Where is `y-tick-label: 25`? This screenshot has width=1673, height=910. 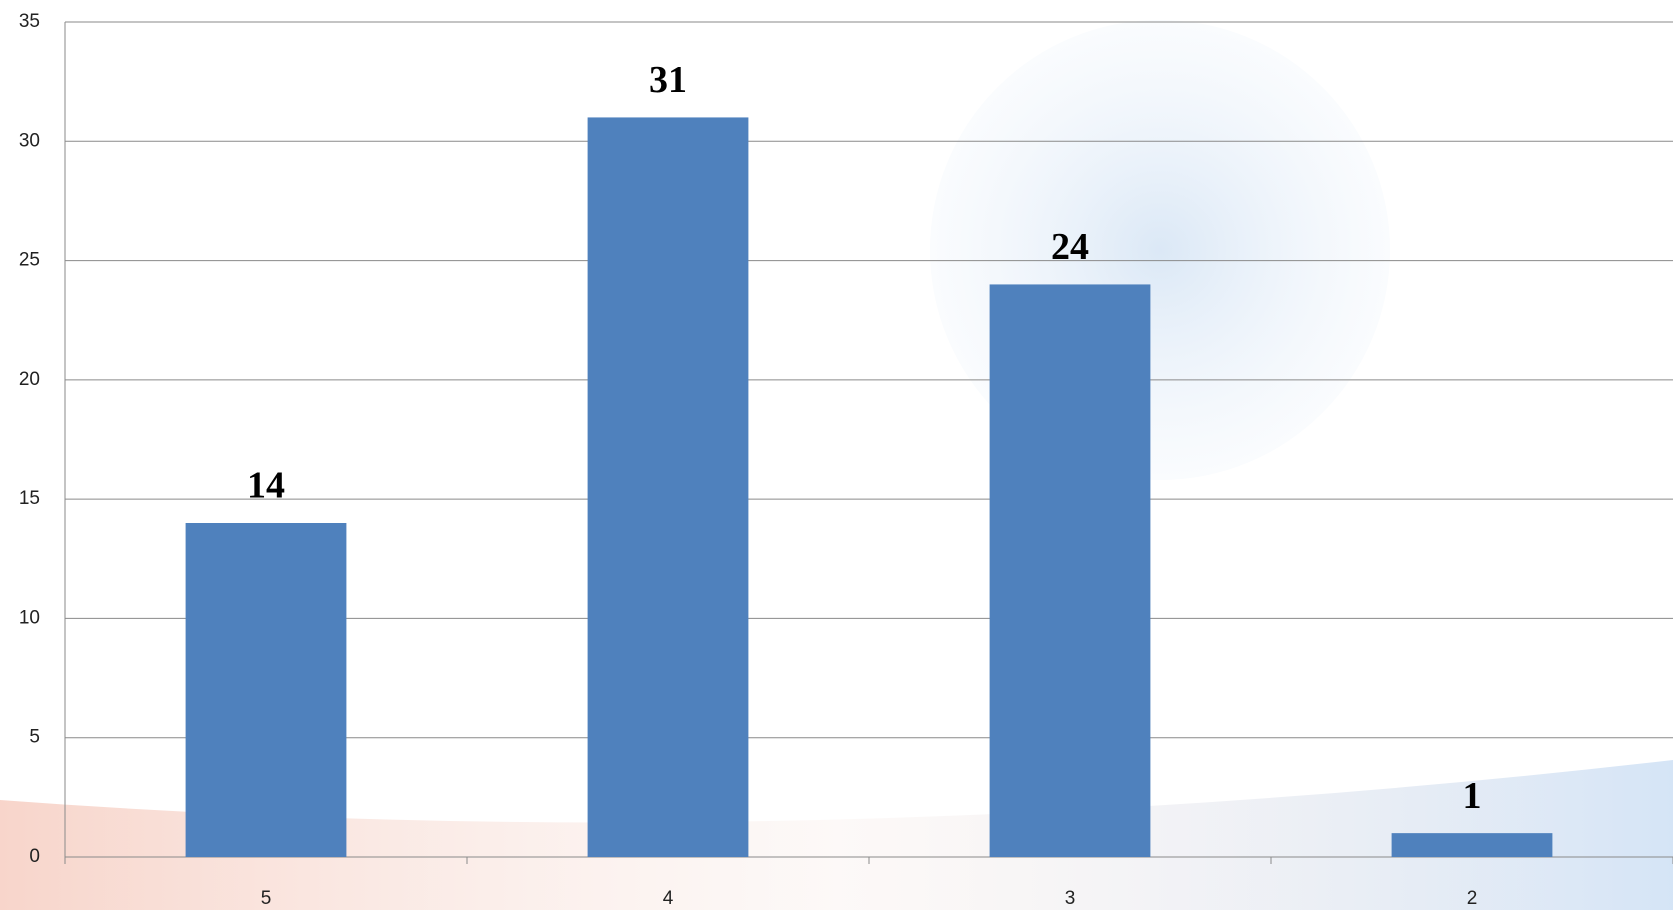 y-tick-label: 25 is located at coordinates (29, 260).